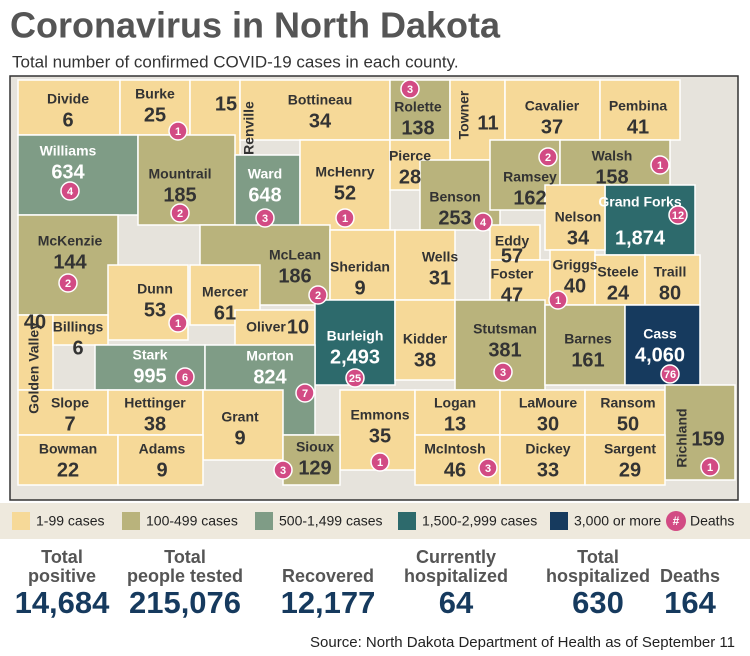 Image resolution: width=750 pixels, height=656 pixels. I want to click on county-name: Eddy, so click(512, 241).